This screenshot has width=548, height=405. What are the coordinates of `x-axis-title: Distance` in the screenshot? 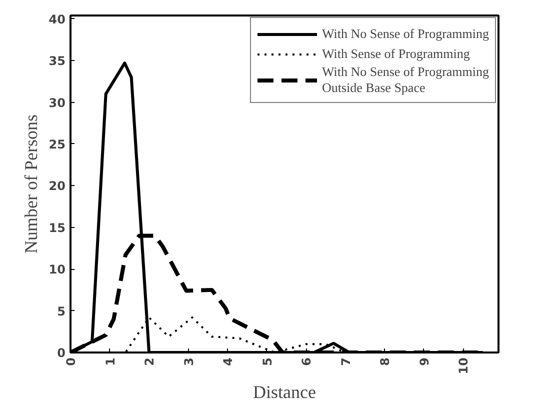 It's located at (284, 392).